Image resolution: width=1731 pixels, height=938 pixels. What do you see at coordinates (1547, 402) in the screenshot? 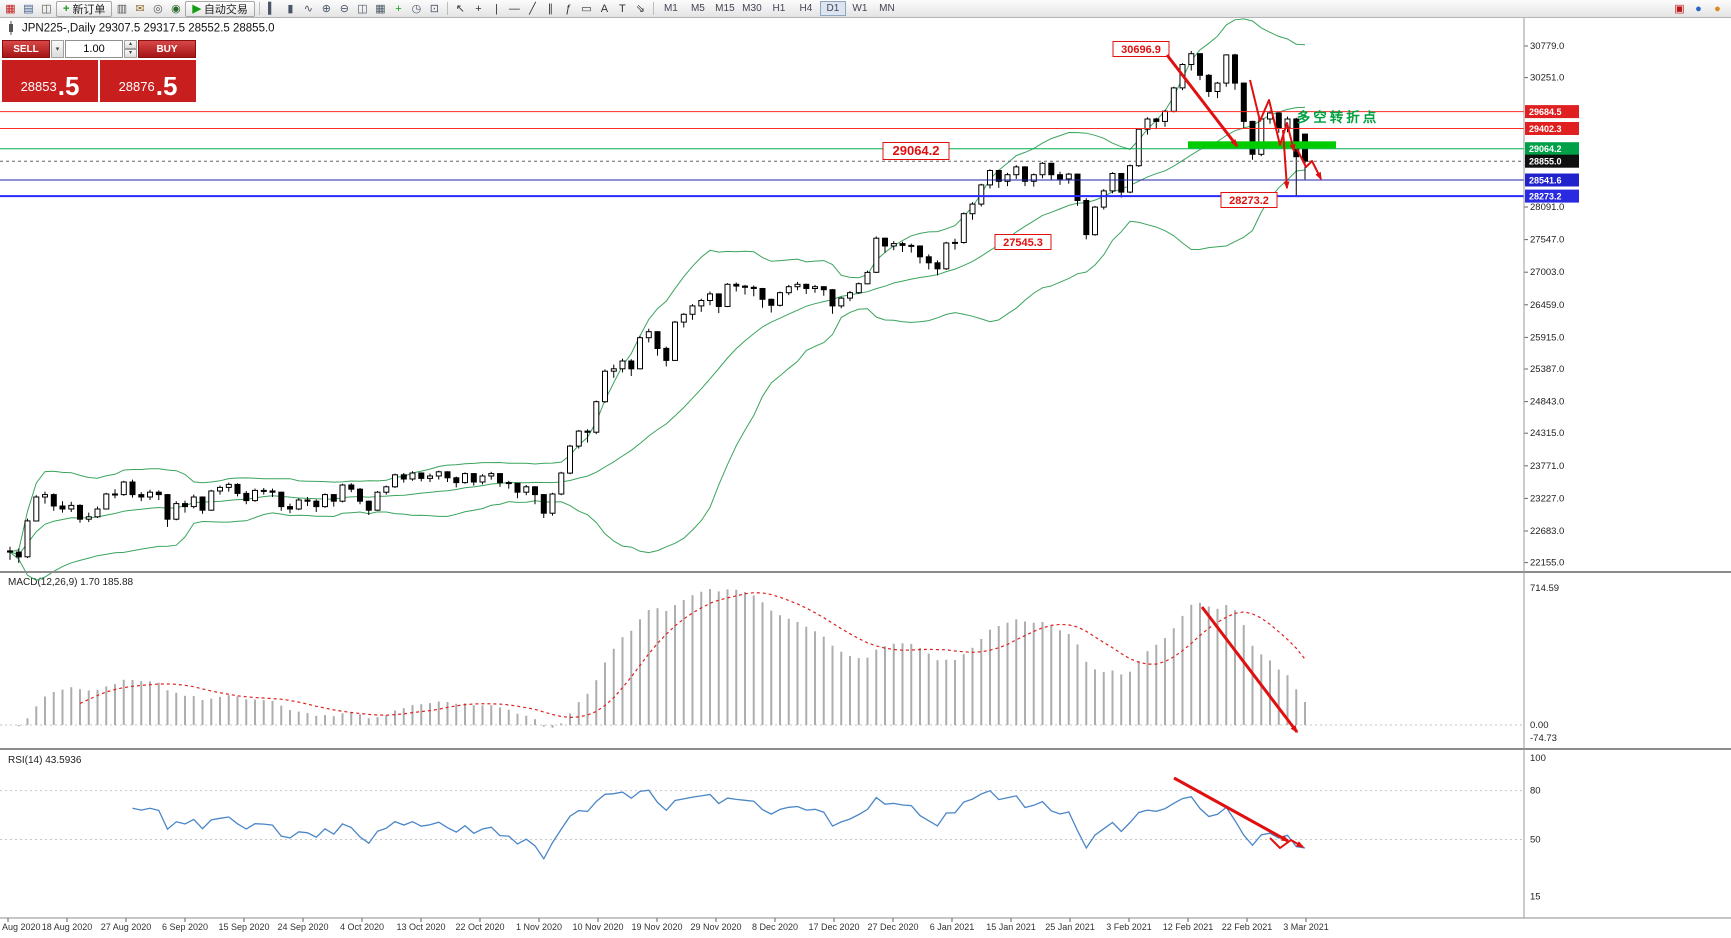
I see `y-axis-label: 24843.0` at bounding box center [1547, 402].